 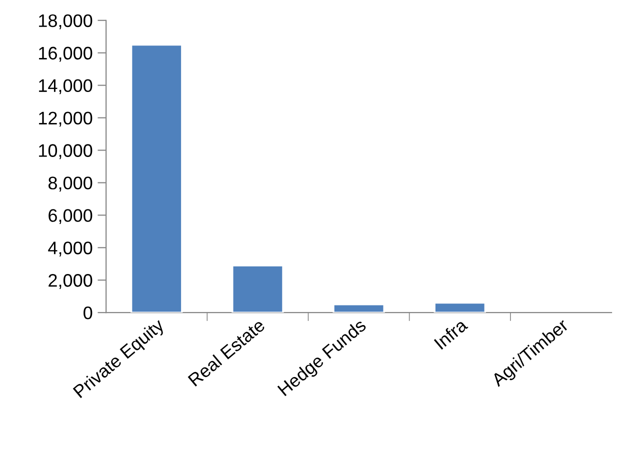 What do you see at coordinates (70, 281) in the screenshot?
I see `y-tick-label: 2,000` at bounding box center [70, 281].